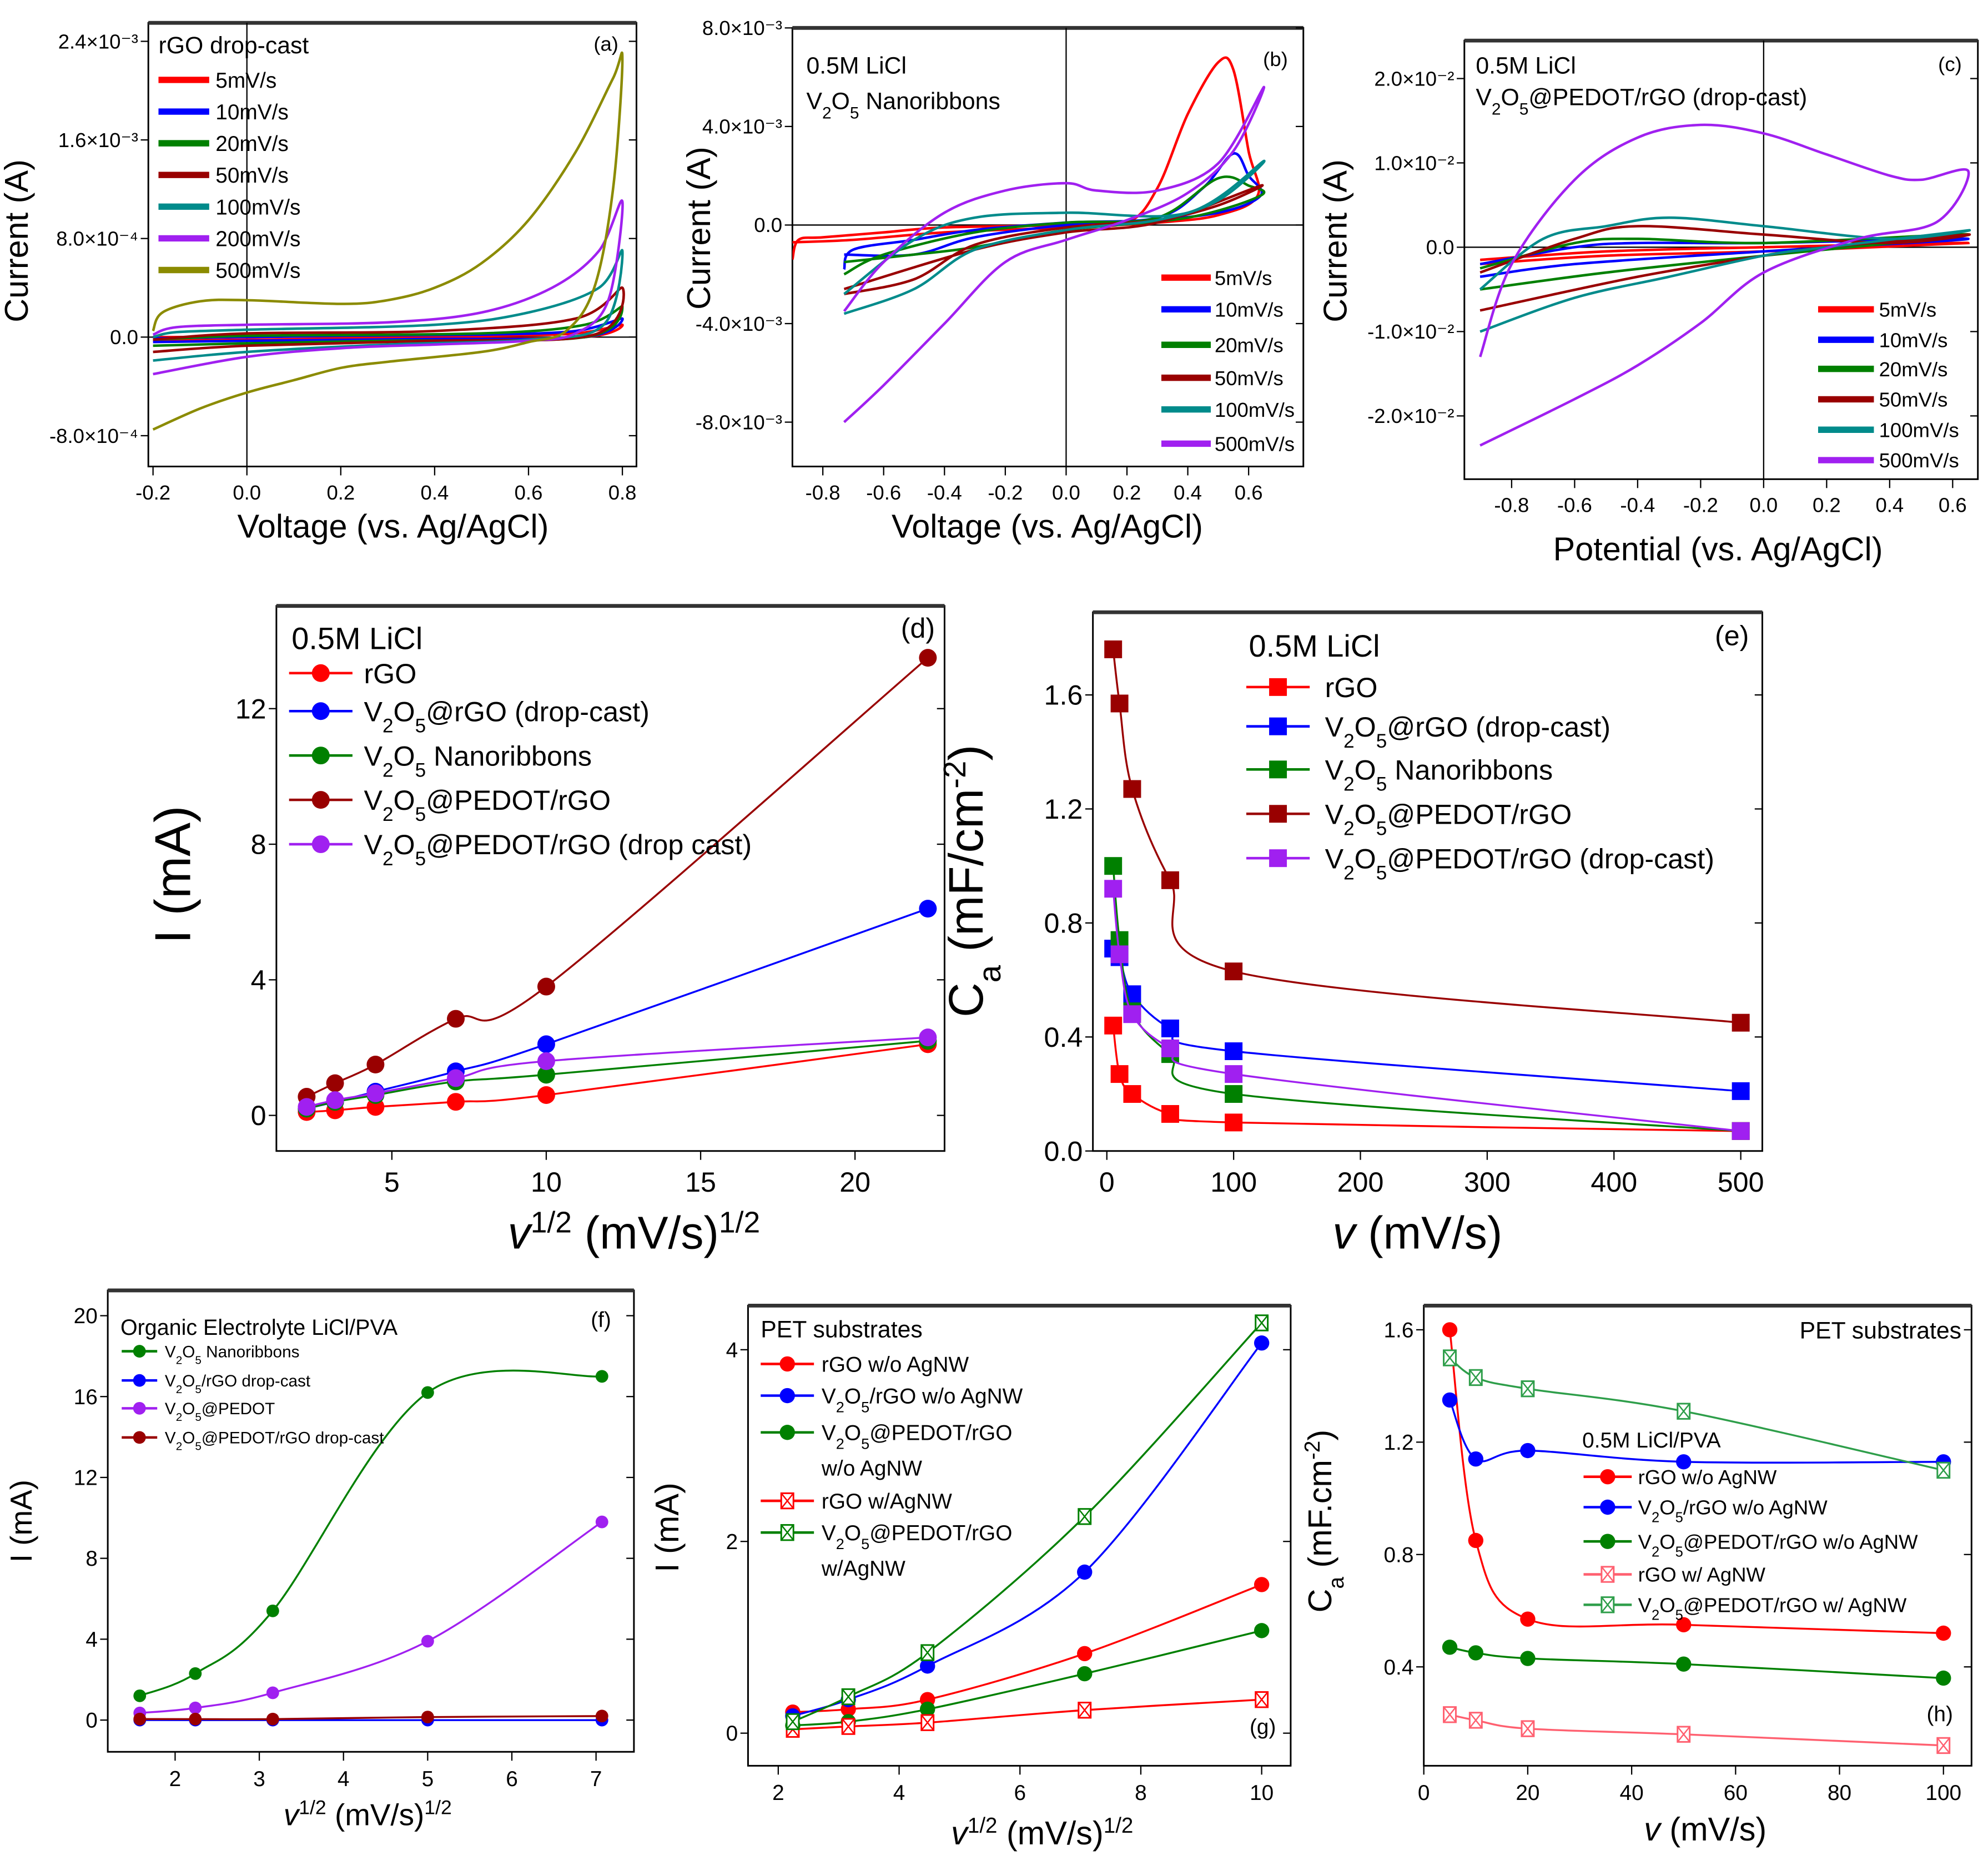  What do you see at coordinates (742, 127) in the screenshot?
I see `y-tick-label: 4.0×10⁻³` at bounding box center [742, 127].